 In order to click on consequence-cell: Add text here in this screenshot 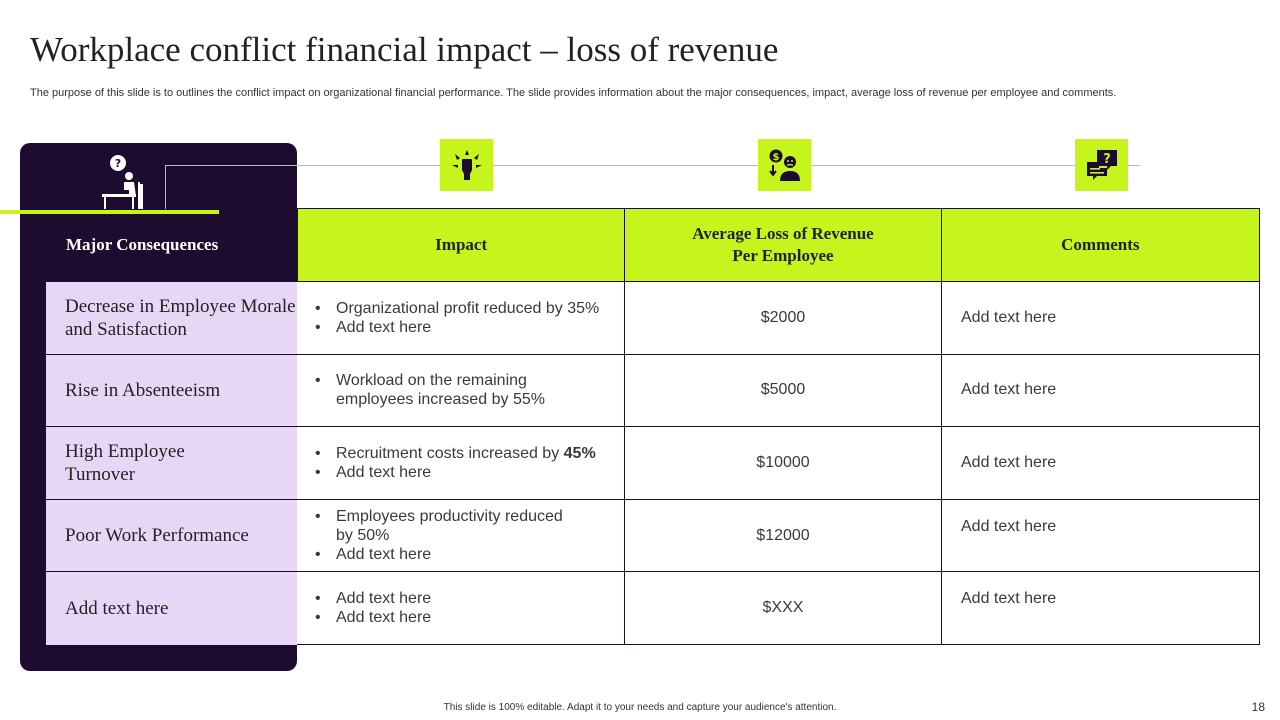, I will do `click(171, 608)`.